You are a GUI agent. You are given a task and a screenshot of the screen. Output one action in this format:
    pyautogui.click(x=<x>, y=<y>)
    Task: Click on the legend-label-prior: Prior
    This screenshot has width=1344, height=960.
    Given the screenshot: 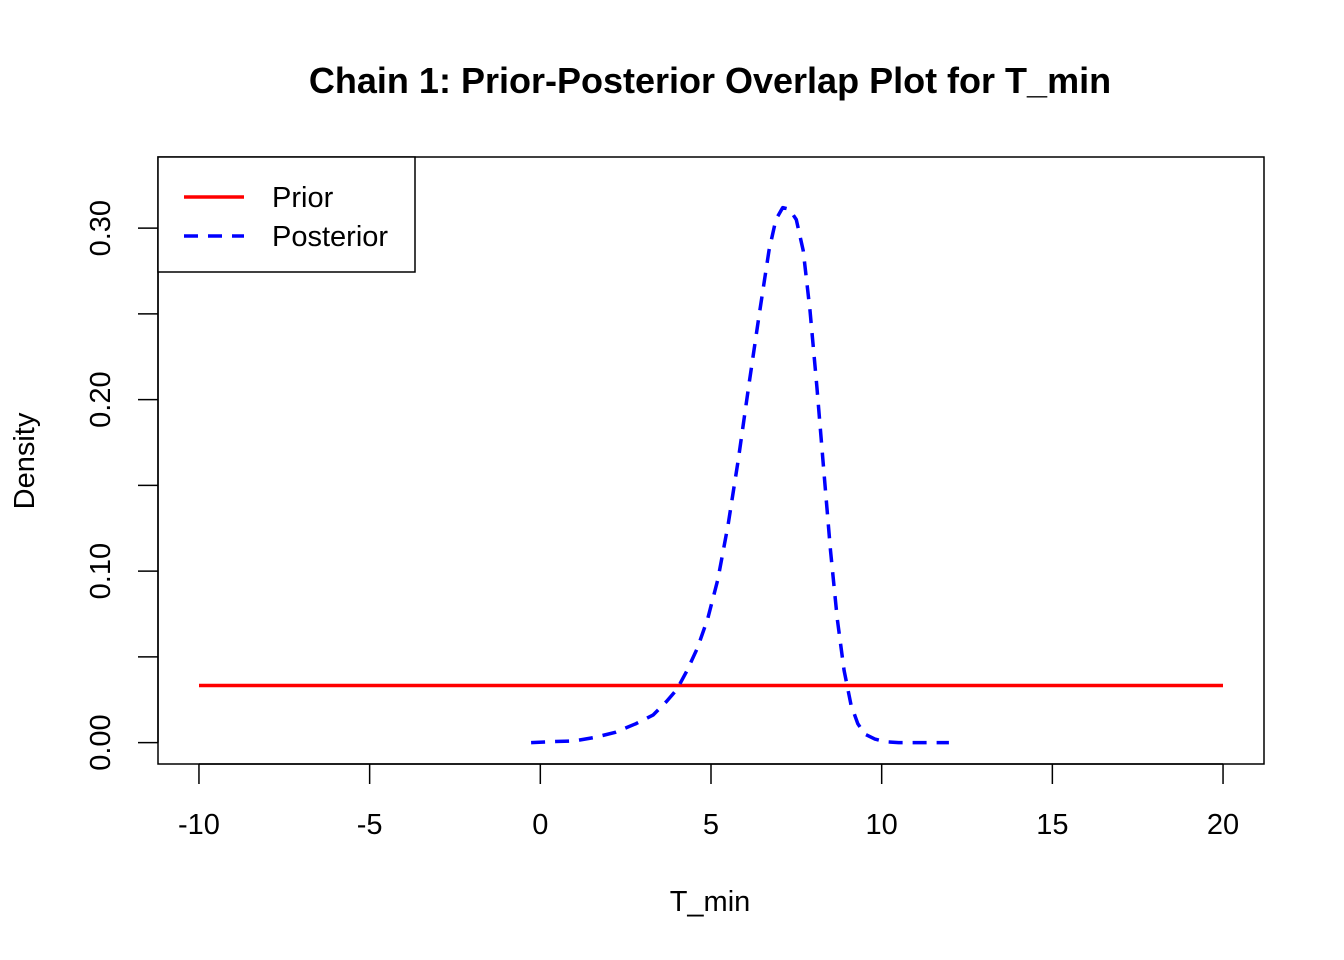 What is the action you would take?
    pyautogui.click(x=303, y=198)
    